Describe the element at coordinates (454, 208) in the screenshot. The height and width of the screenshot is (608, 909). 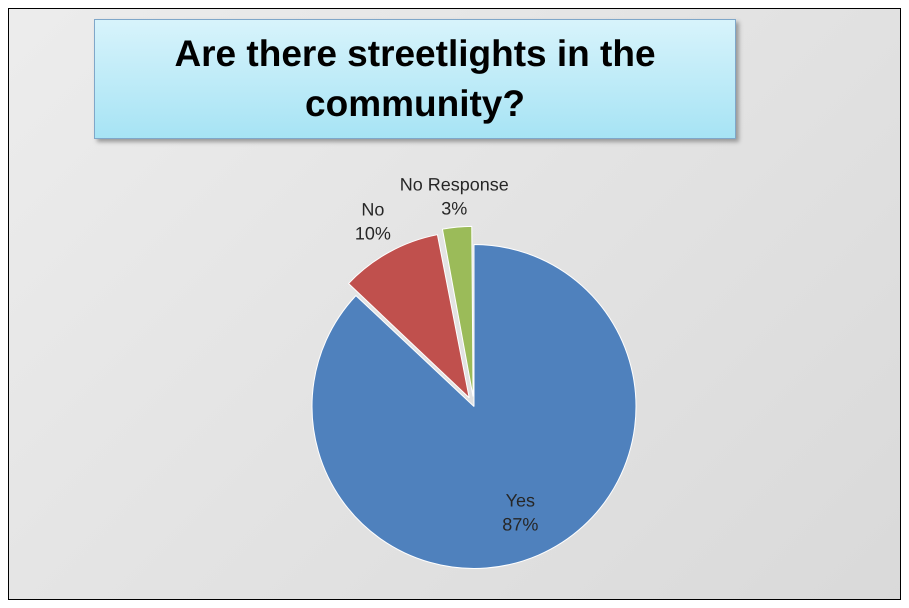
I see `data-label: 3%` at that location.